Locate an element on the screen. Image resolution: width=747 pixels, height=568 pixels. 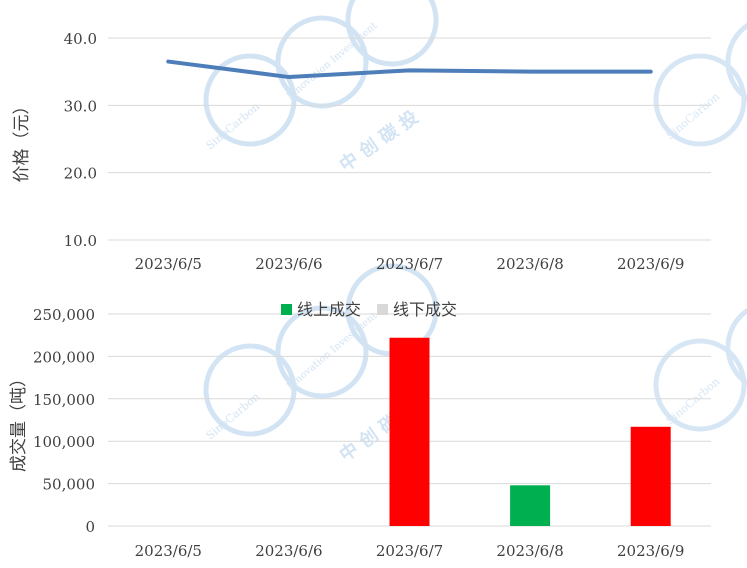
volume-y-tick-label: 100,000 is located at coordinates (64, 442).